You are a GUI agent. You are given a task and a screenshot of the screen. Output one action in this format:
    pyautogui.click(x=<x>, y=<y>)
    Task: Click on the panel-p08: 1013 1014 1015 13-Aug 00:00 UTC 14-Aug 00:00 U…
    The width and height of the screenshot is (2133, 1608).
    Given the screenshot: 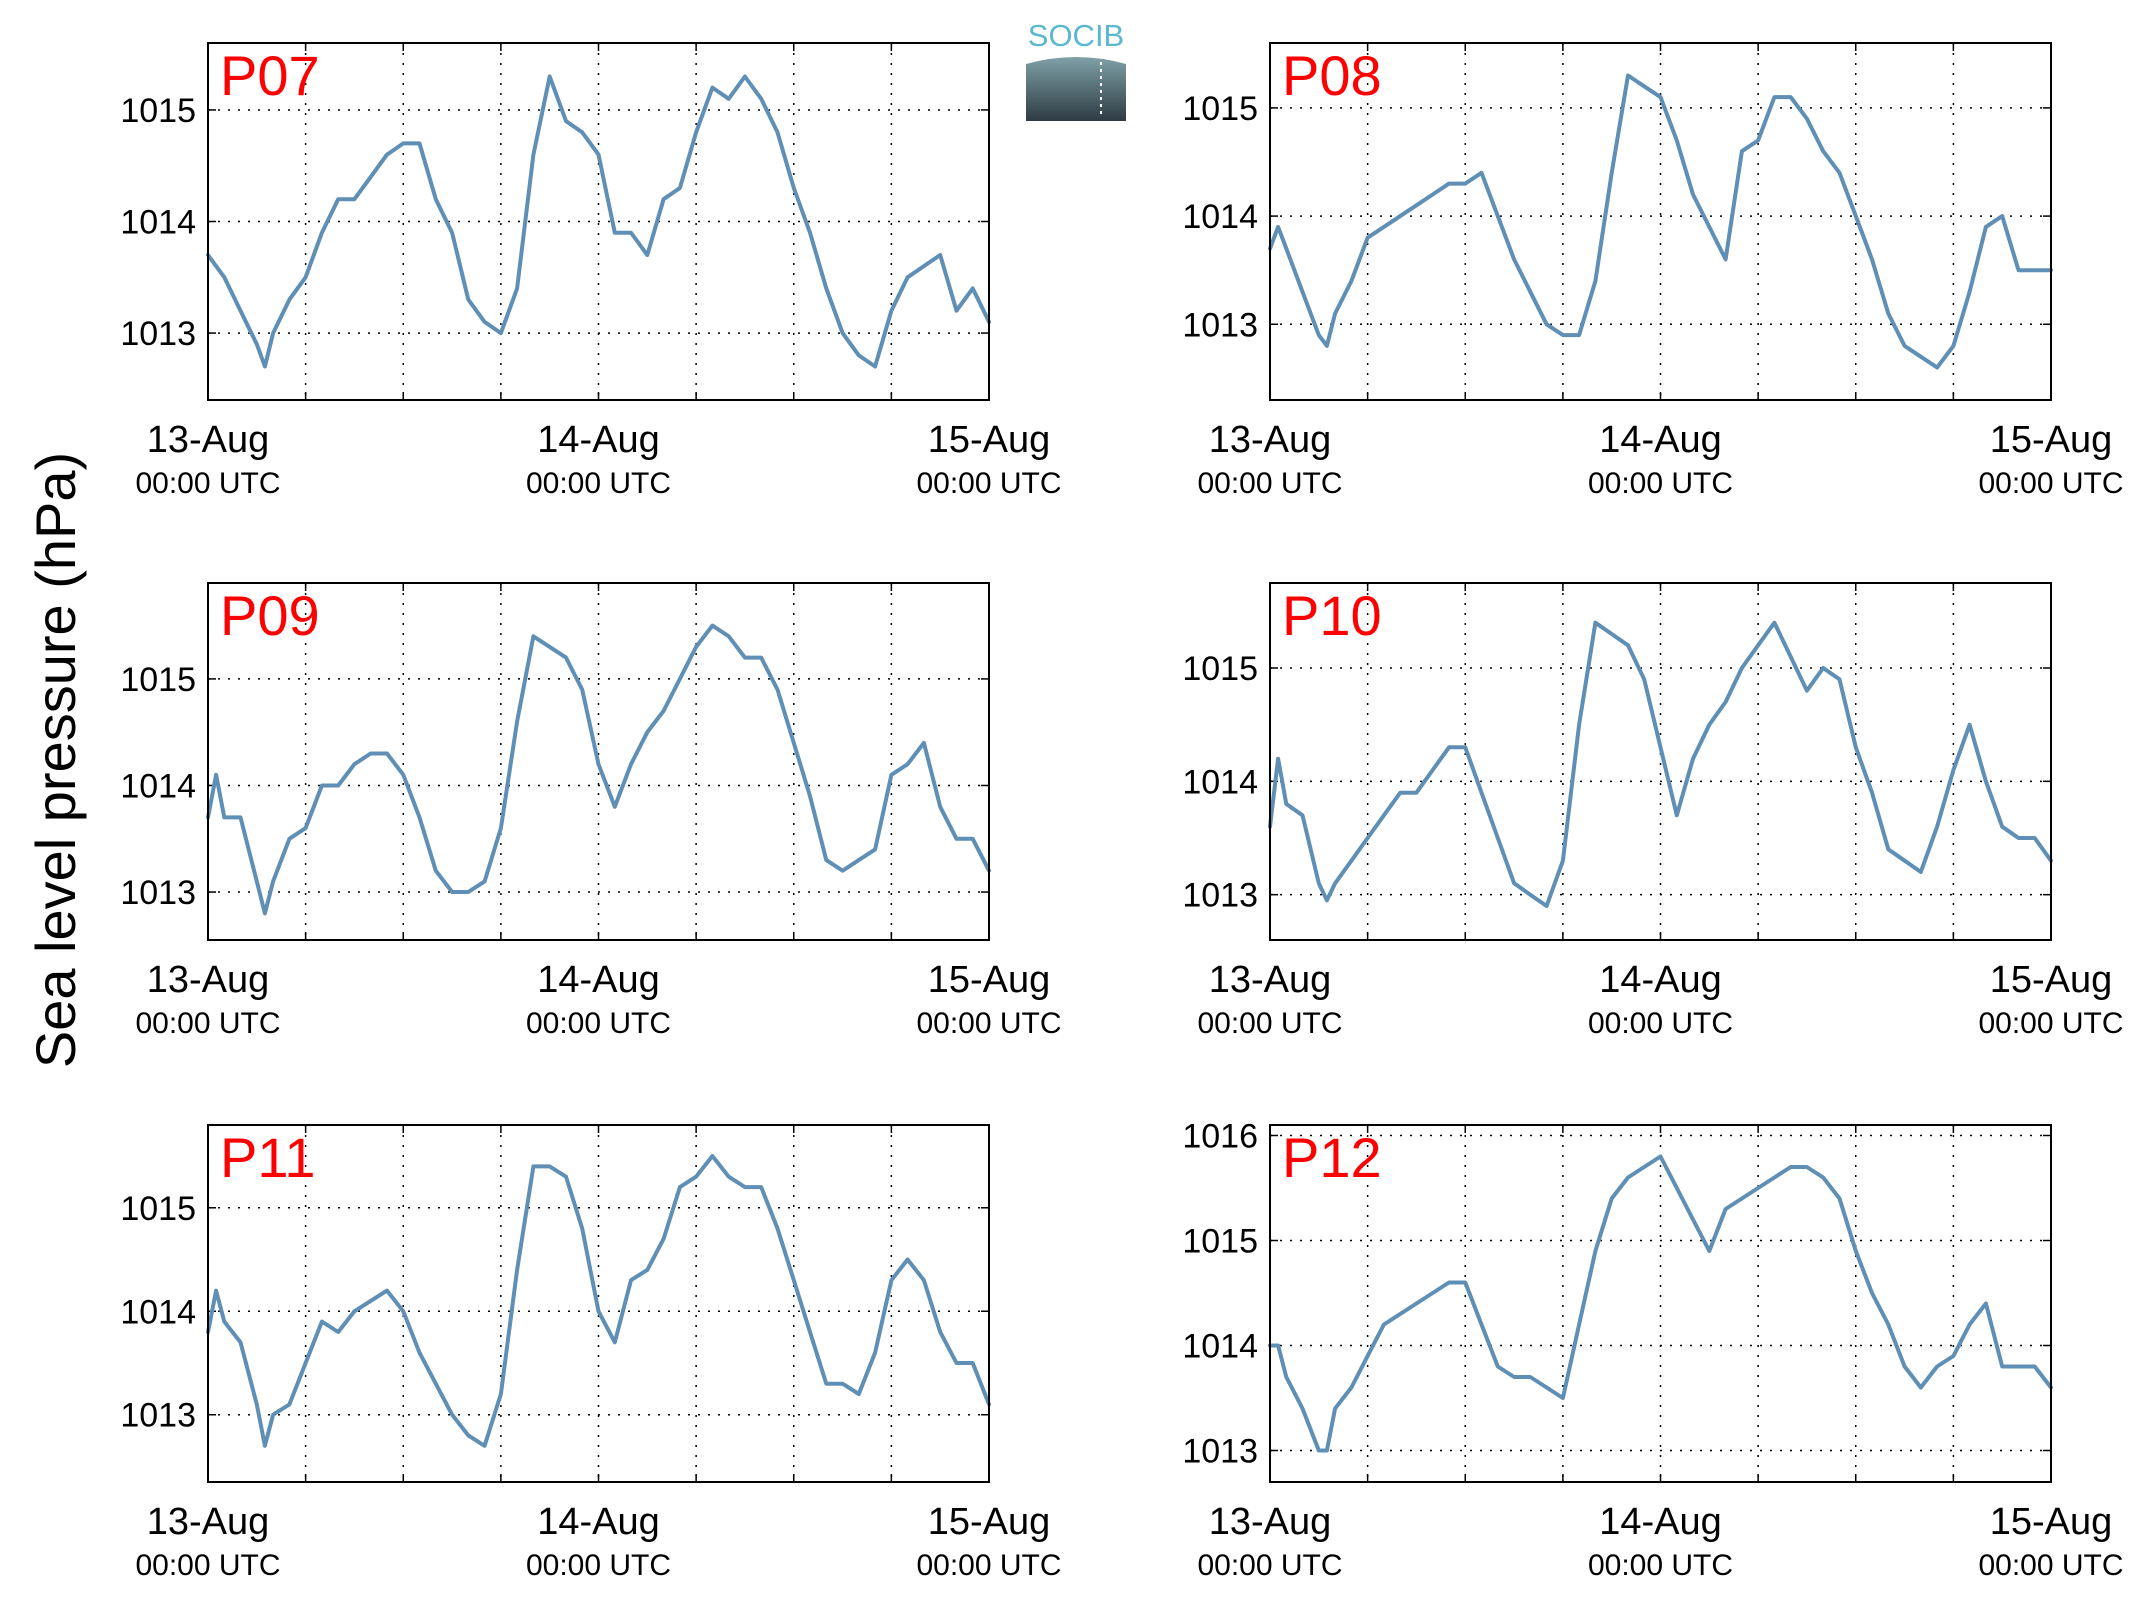 What is the action you would take?
    pyautogui.click(x=1653, y=271)
    